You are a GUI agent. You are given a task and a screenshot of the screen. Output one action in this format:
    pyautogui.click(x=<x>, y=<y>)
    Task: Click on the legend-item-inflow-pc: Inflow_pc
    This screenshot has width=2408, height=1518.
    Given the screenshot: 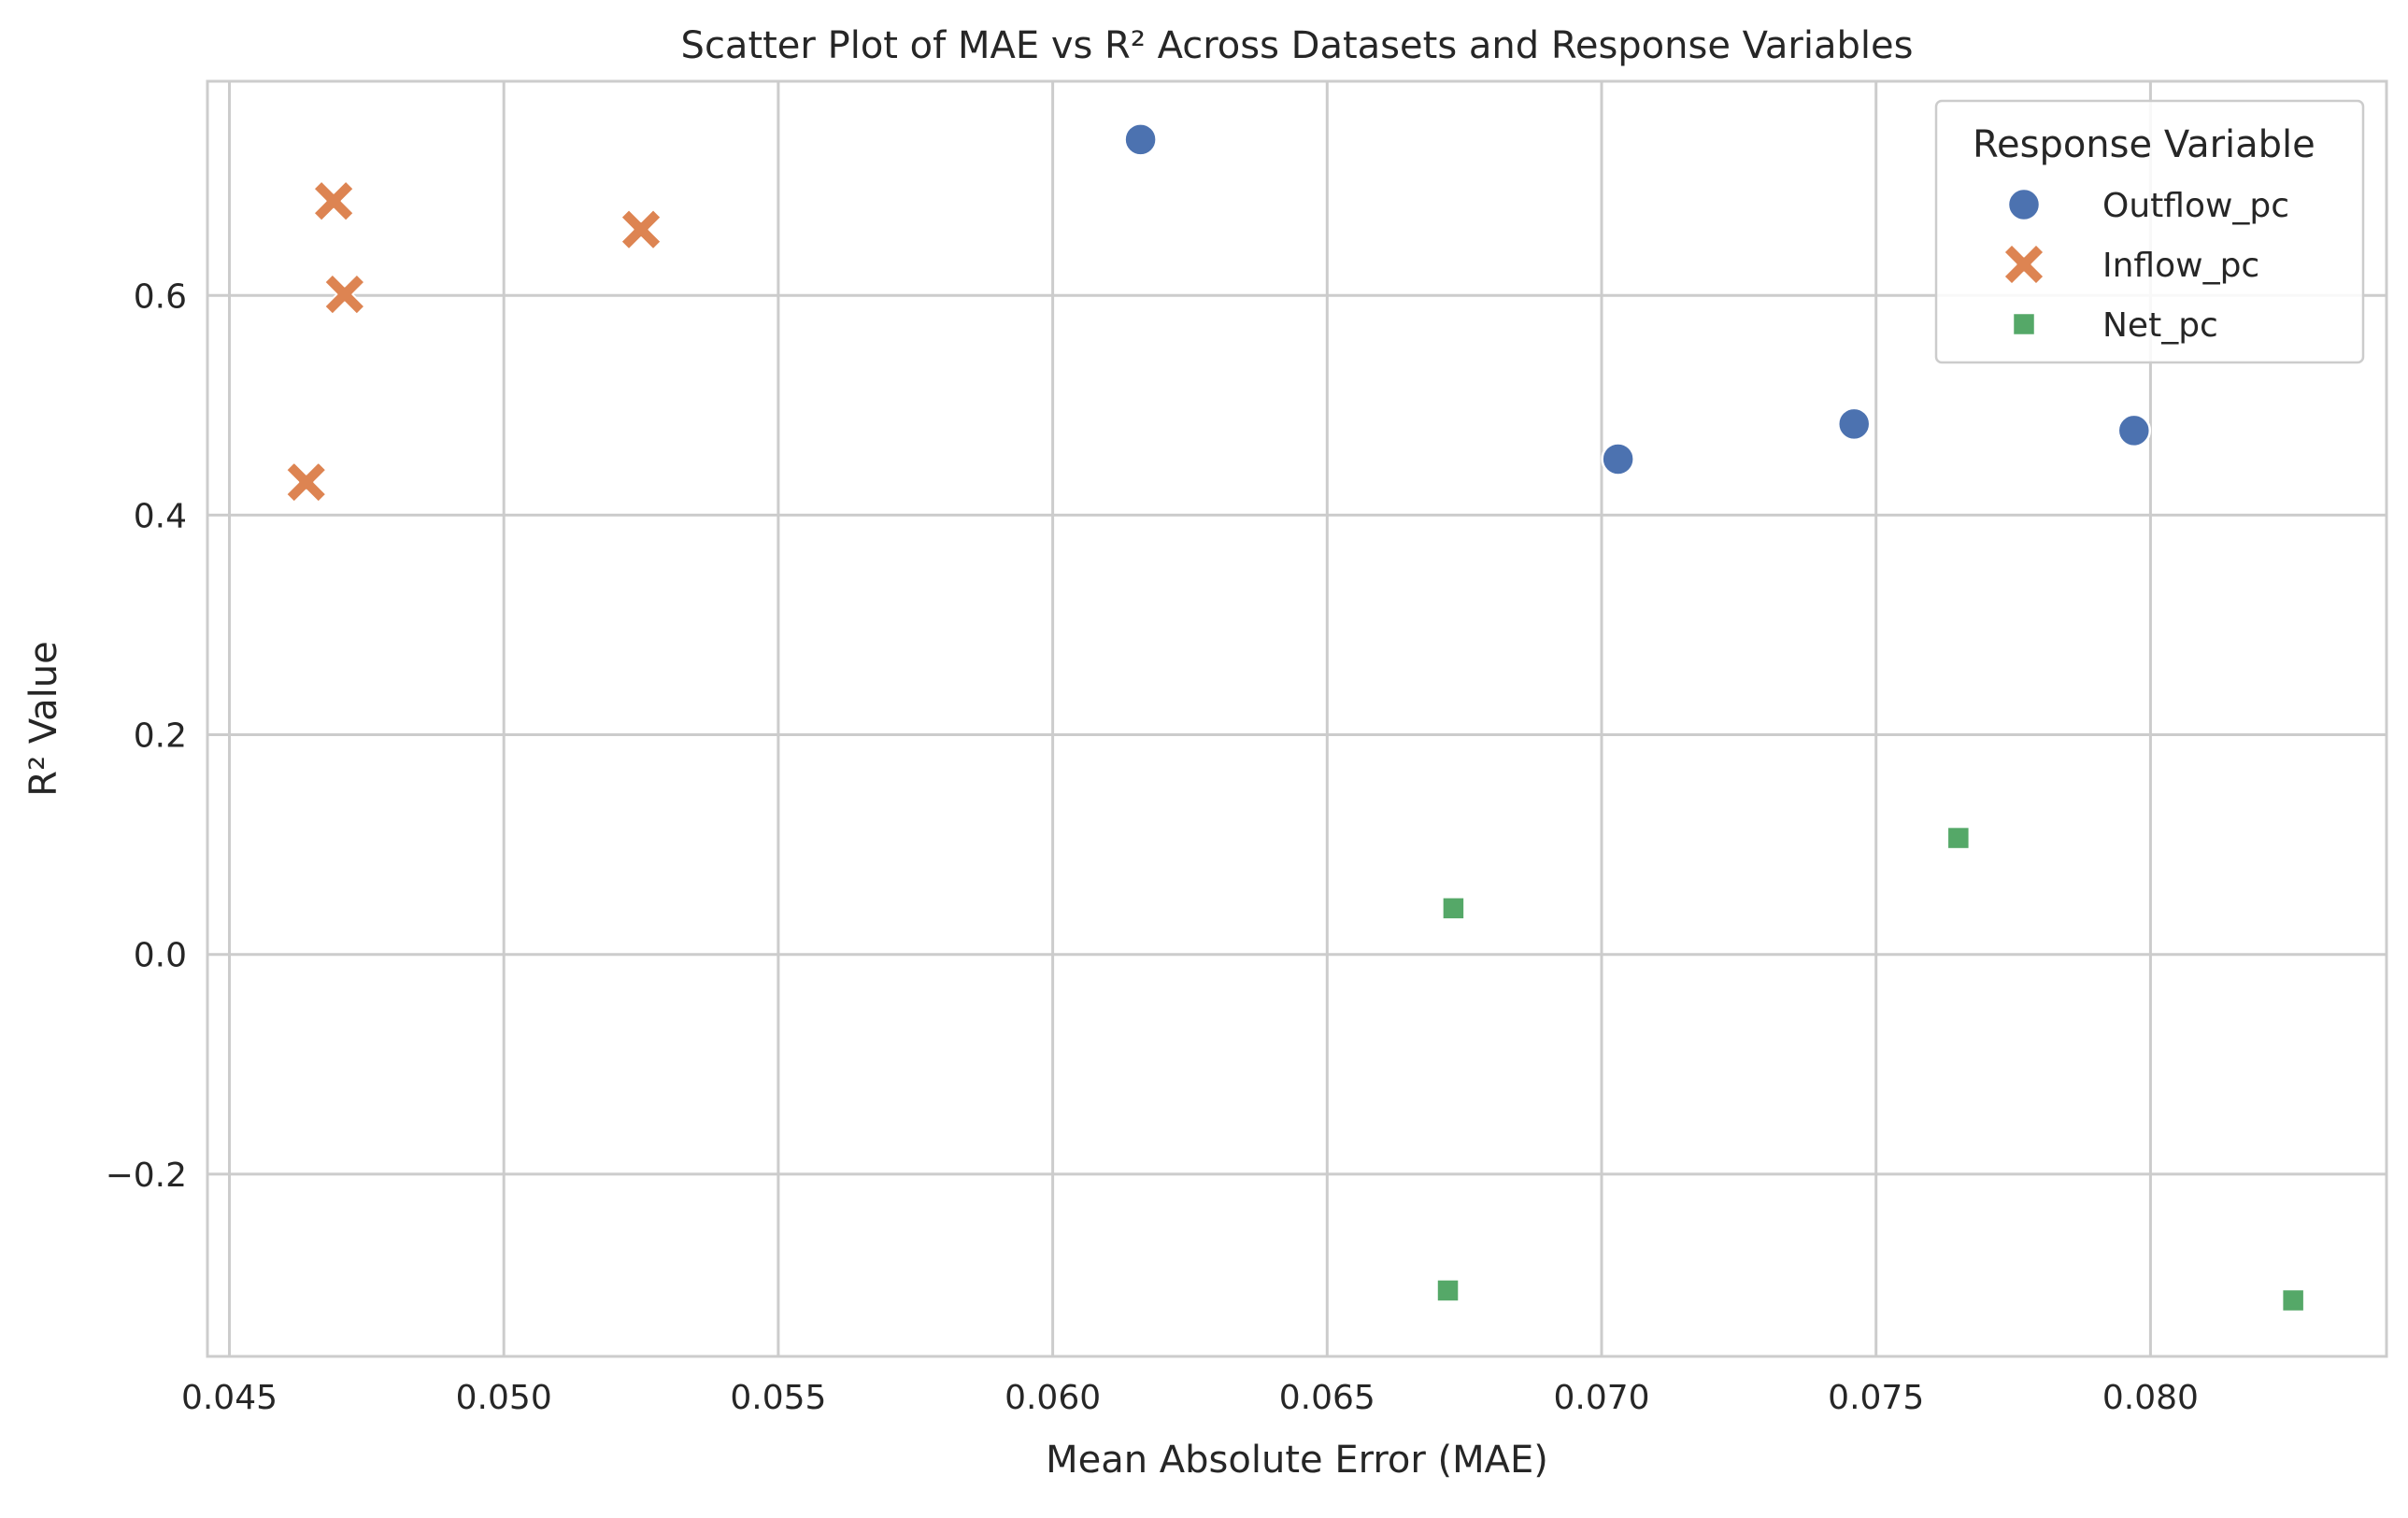 What is the action you would take?
    pyautogui.click(x=2130, y=264)
    